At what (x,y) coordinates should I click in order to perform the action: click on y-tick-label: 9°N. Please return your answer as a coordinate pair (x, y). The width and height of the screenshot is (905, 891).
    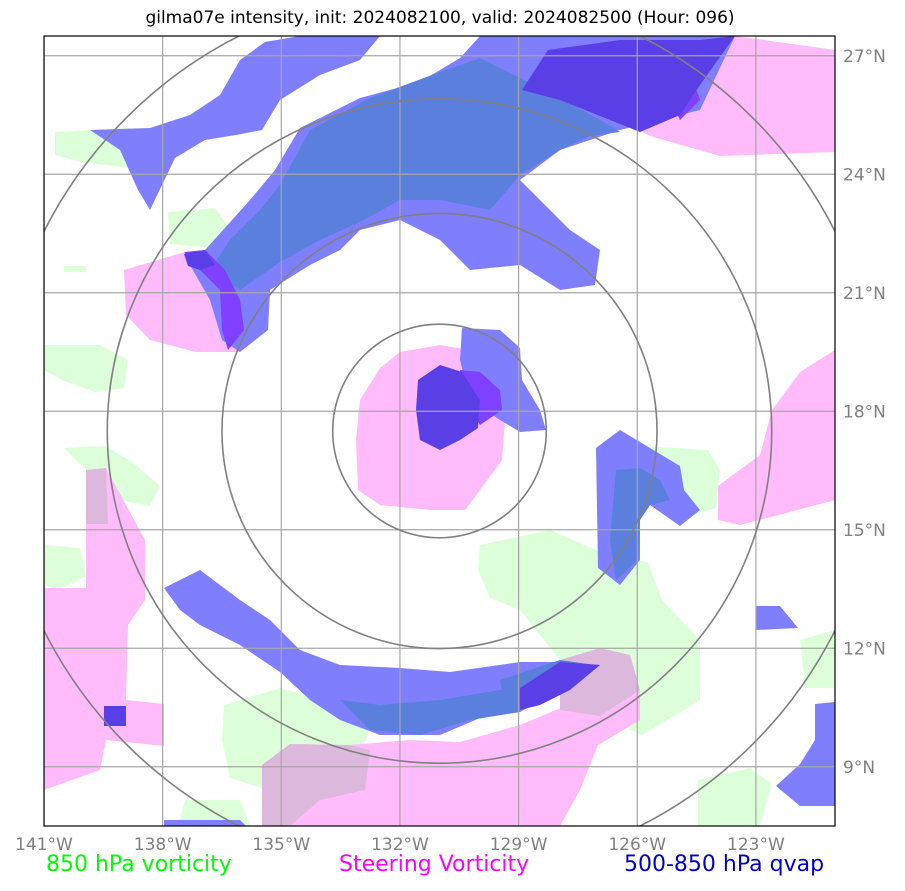
    Looking at the image, I should click on (859, 768).